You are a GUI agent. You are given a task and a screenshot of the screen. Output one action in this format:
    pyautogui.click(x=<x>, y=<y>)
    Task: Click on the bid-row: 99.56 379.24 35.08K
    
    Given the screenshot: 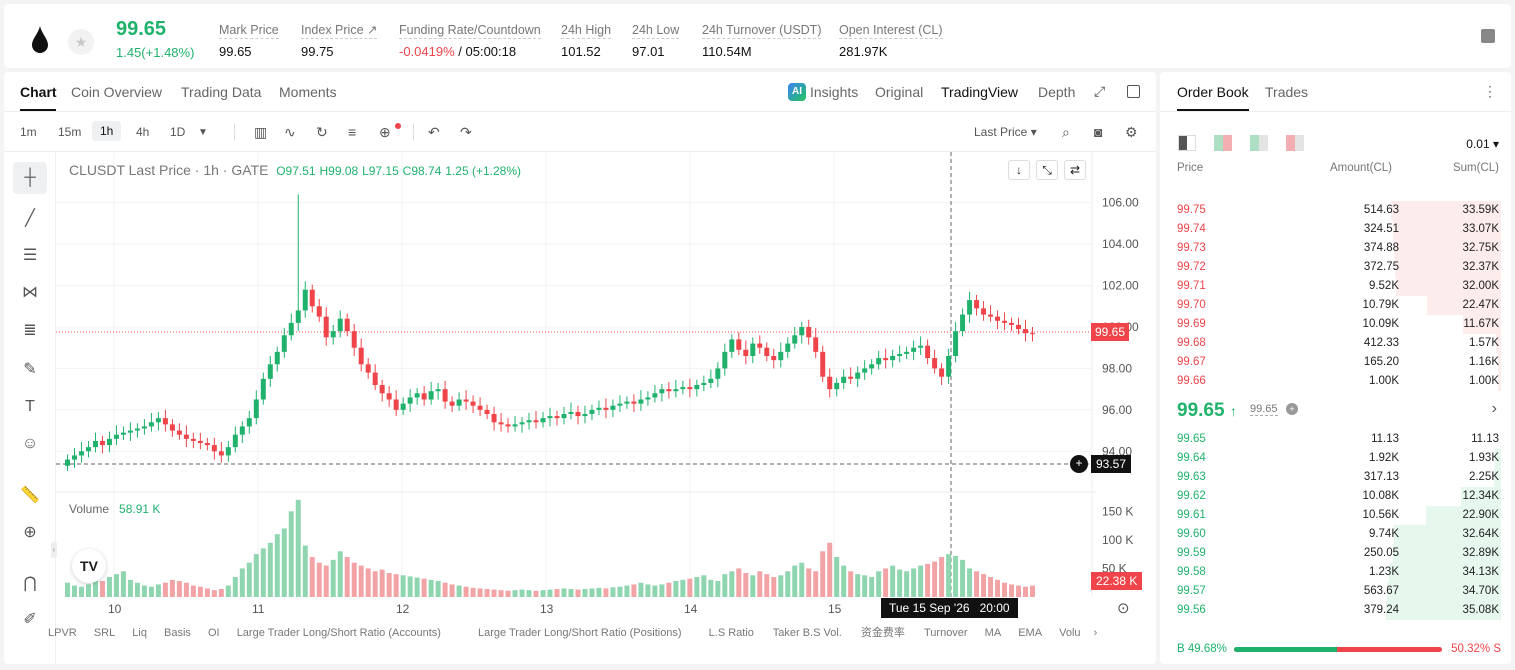 What is the action you would take?
    pyautogui.click(x=1335, y=610)
    